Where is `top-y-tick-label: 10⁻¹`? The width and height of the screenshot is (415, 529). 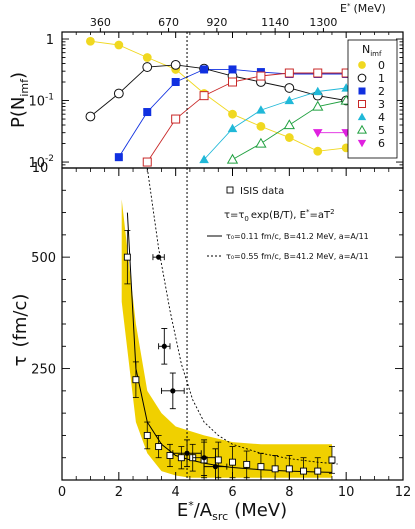
top-y-tick-label: 10⁻¹ is located at coordinates (41, 101).